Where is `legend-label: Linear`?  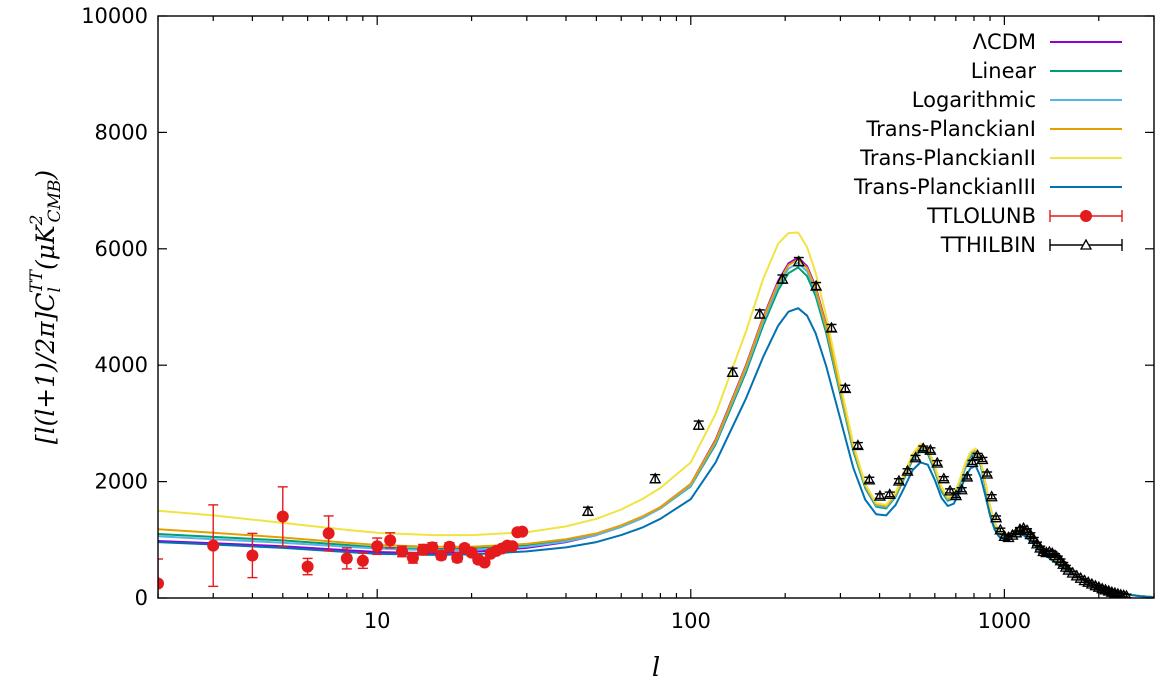
legend-label: Linear is located at coordinates (1004, 71).